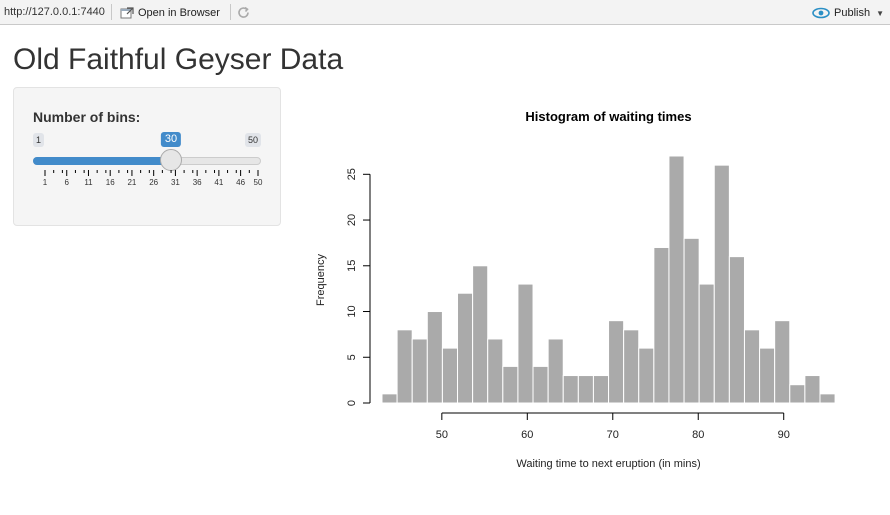 Image resolution: width=890 pixels, height=515 pixels. What do you see at coordinates (527, 435) in the screenshot?
I see `x-tick-label: 60` at bounding box center [527, 435].